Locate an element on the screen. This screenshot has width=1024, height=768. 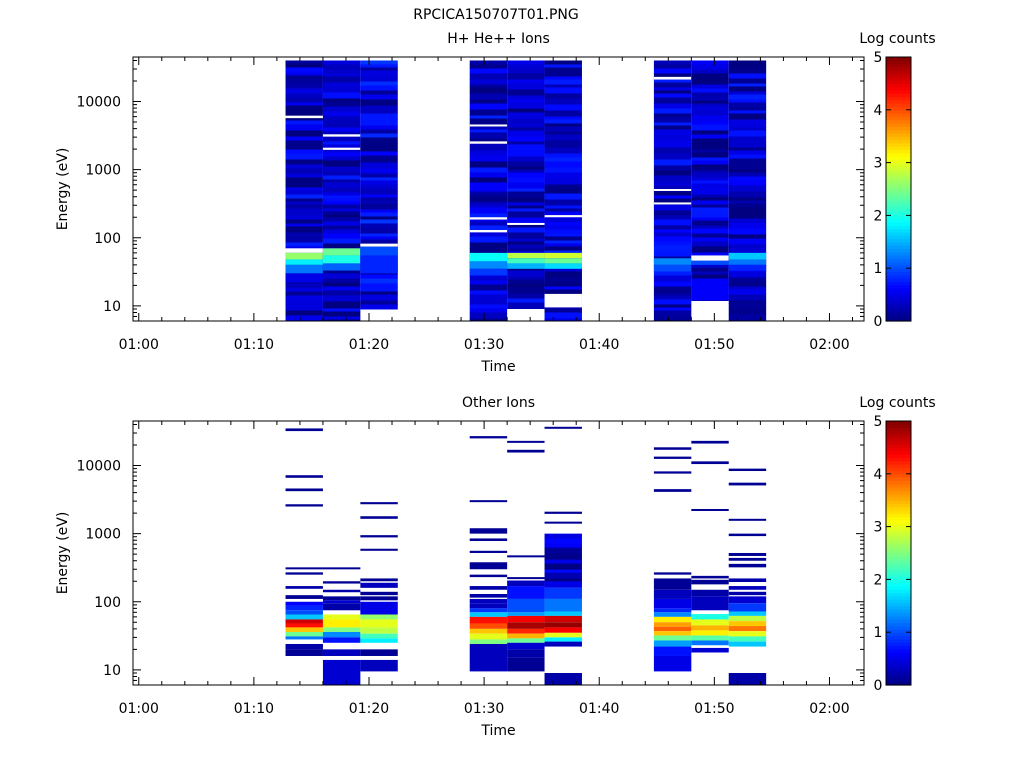
colorbar-tick-label: 5 is located at coordinates (878, 58).